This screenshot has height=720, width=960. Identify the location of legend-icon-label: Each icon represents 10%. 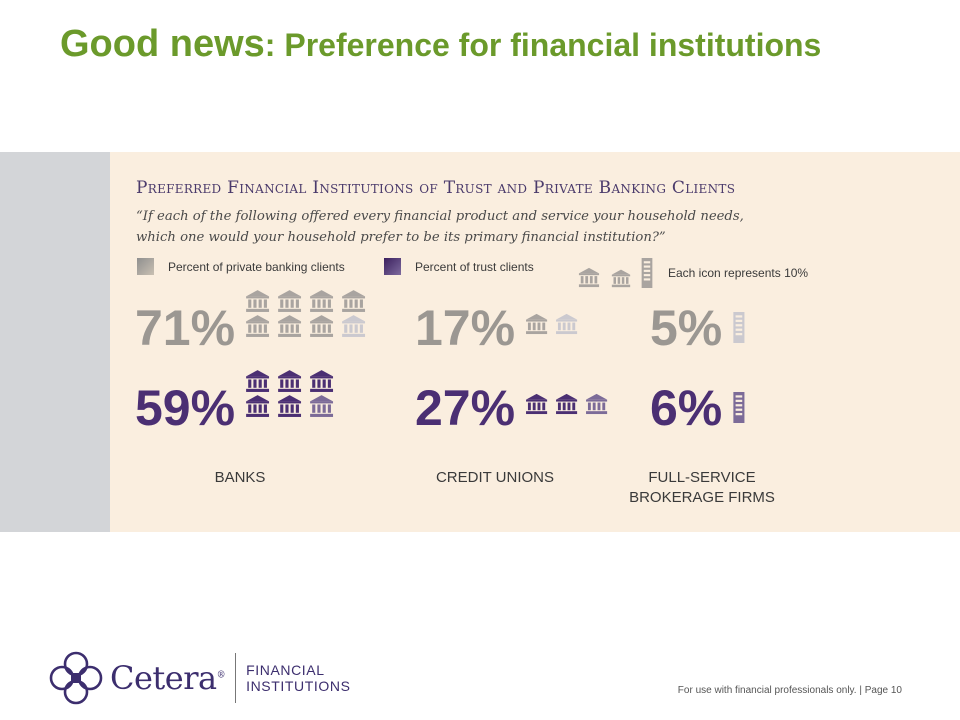
(738, 273).